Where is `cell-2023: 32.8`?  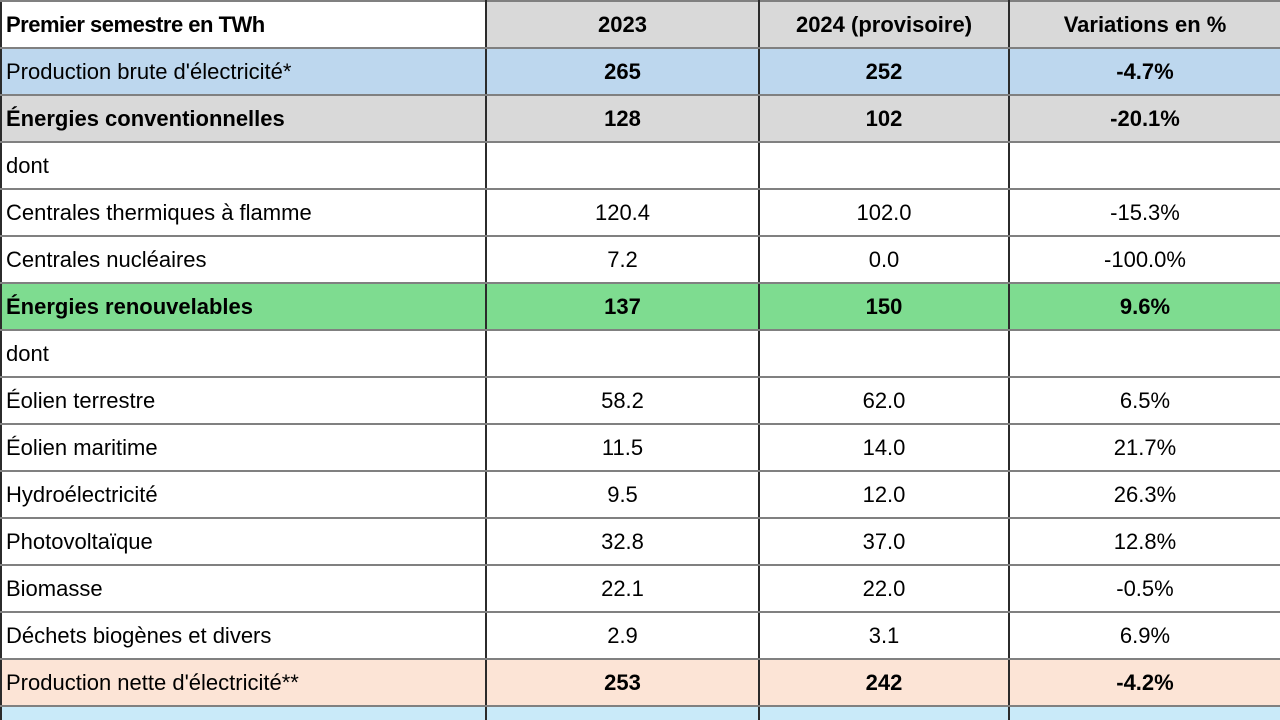 cell-2023: 32.8 is located at coordinates (622, 541).